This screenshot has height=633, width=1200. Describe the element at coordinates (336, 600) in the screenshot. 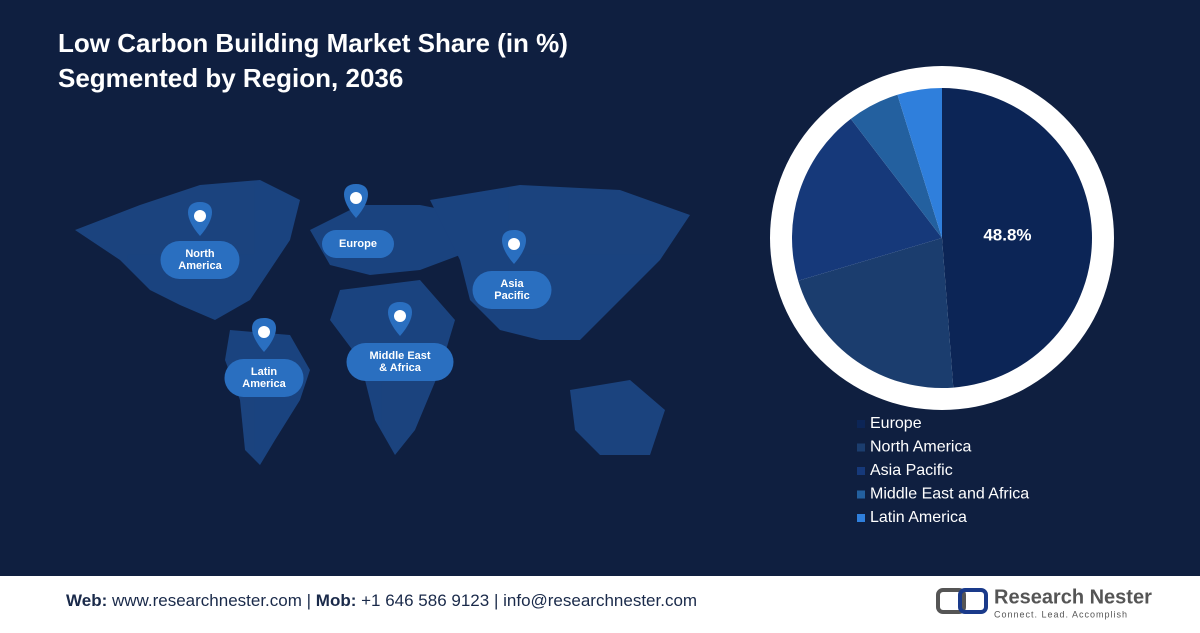

I see `footer-mob-label: Mob:` at that location.